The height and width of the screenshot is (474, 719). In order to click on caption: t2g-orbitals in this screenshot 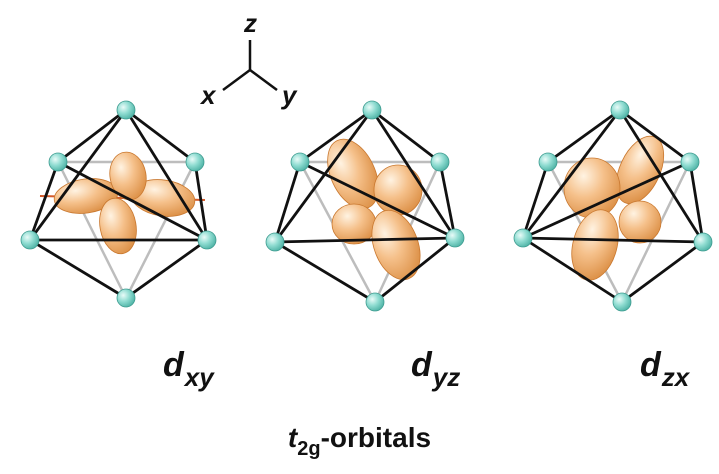, I will do `click(359, 441)`.